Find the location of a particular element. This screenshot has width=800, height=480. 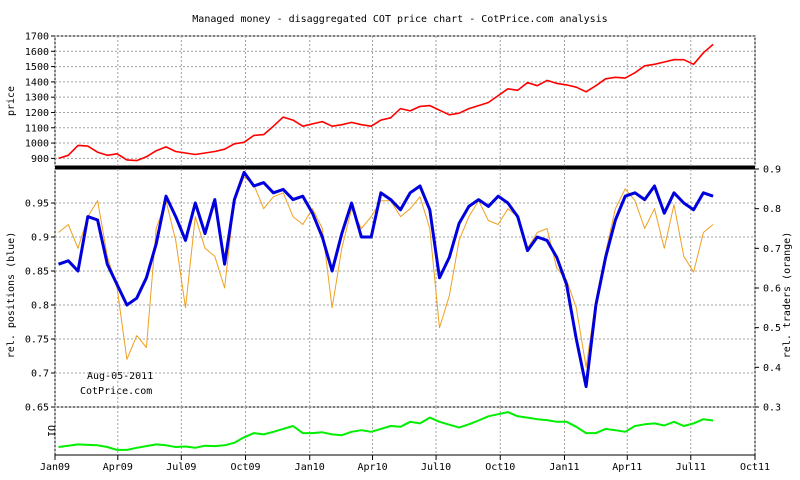

watermark-site: CotPrice.com is located at coordinates (116, 391).